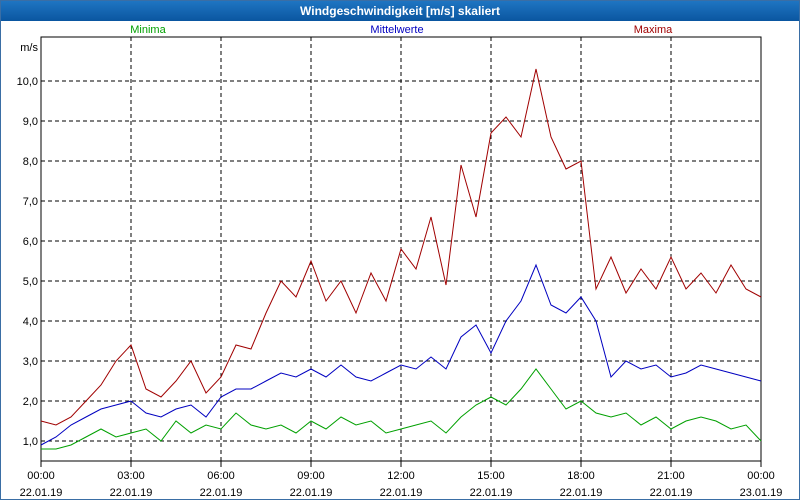 This screenshot has height=500, width=800. I want to click on x-tick-time: 21:00, so click(671, 476).